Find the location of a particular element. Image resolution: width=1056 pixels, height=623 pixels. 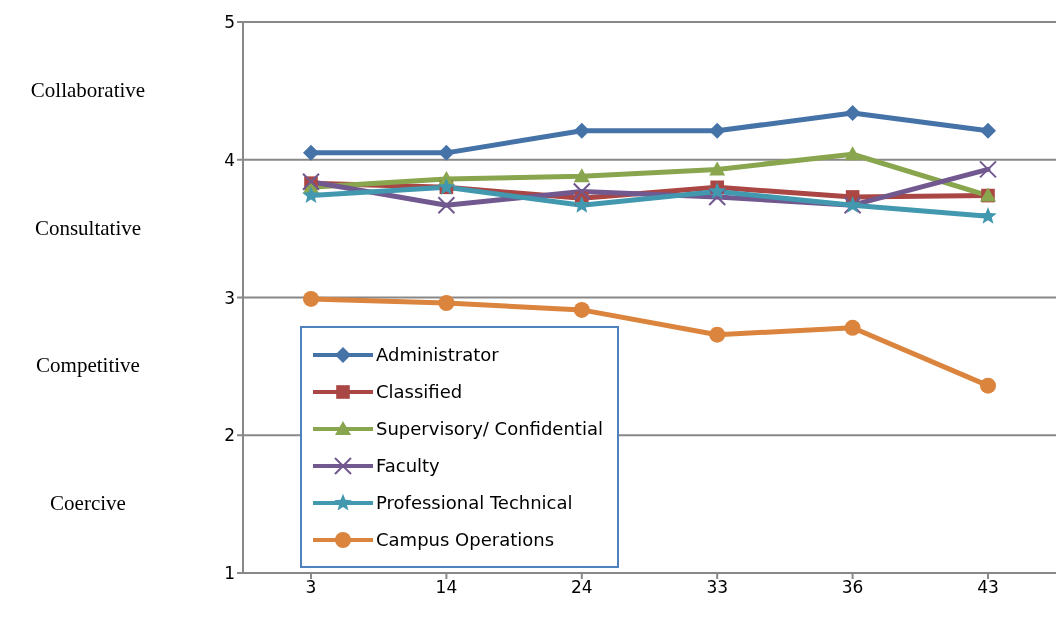

x-tick-label: 36 is located at coordinates (852, 587).